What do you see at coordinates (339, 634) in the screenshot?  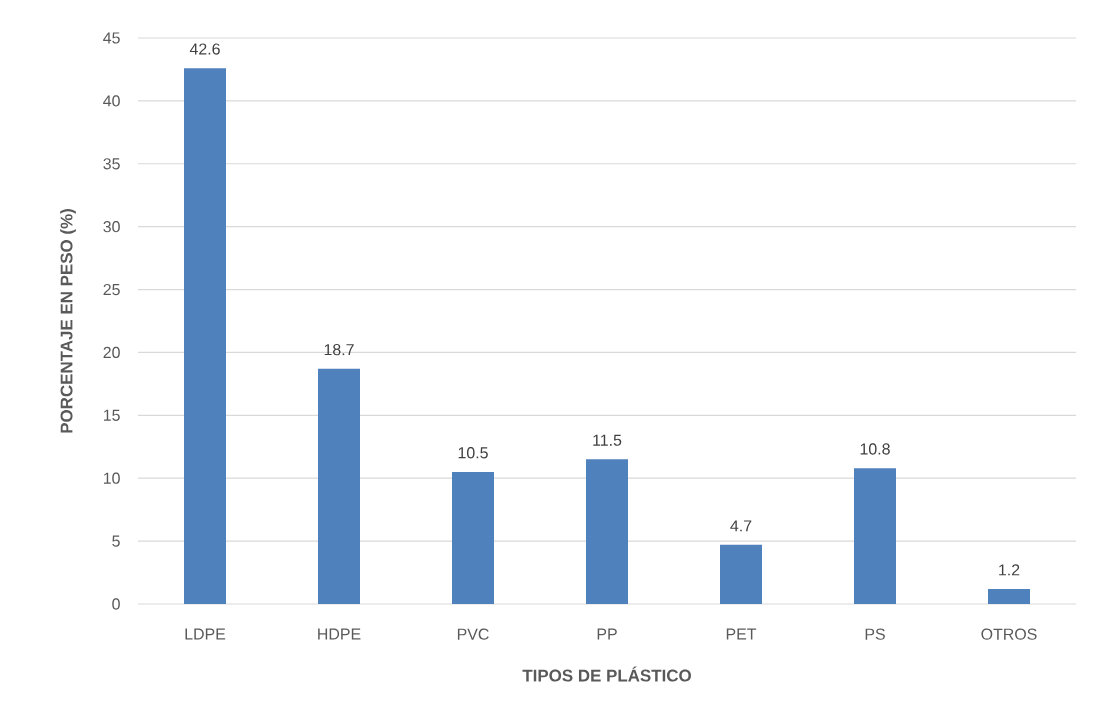 I see `x-tick-label: HDPE` at bounding box center [339, 634].